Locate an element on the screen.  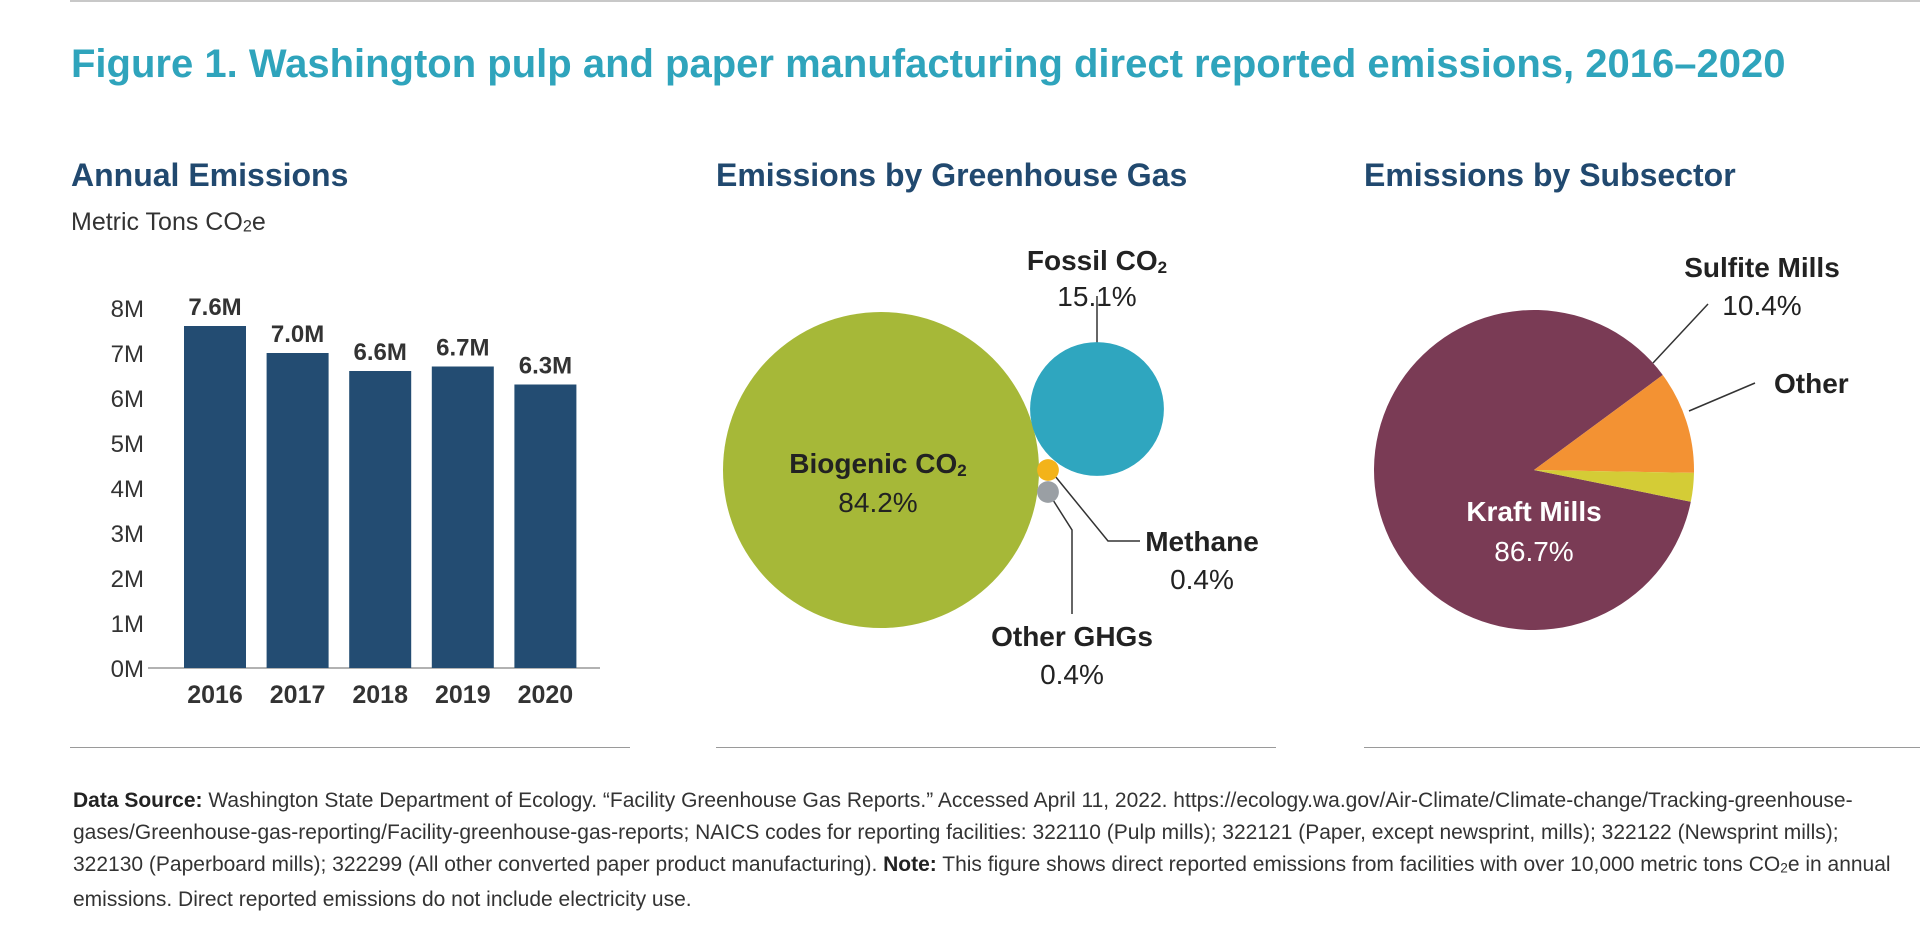
annual-emissions-title: Annual Emissions is located at coordinates (210, 175).